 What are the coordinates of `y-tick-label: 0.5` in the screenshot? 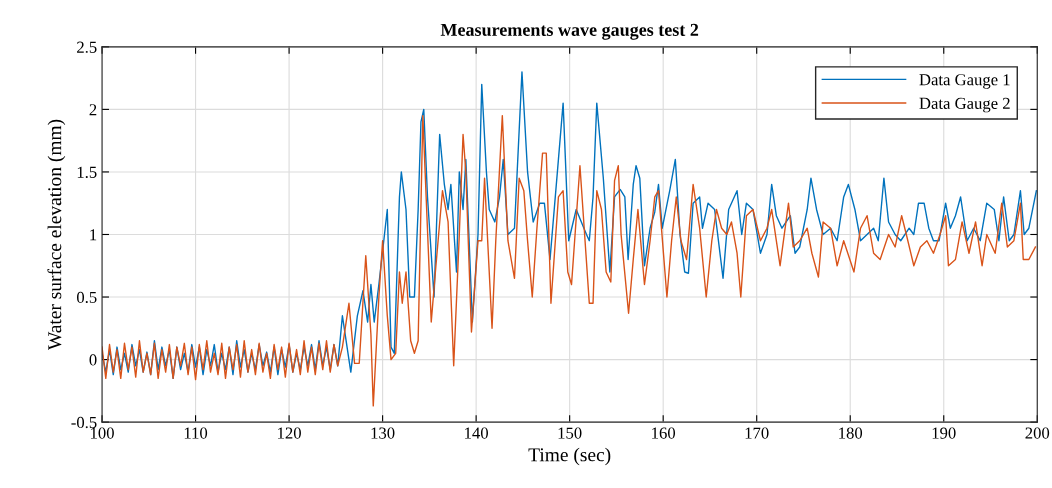 It's located at (86, 297).